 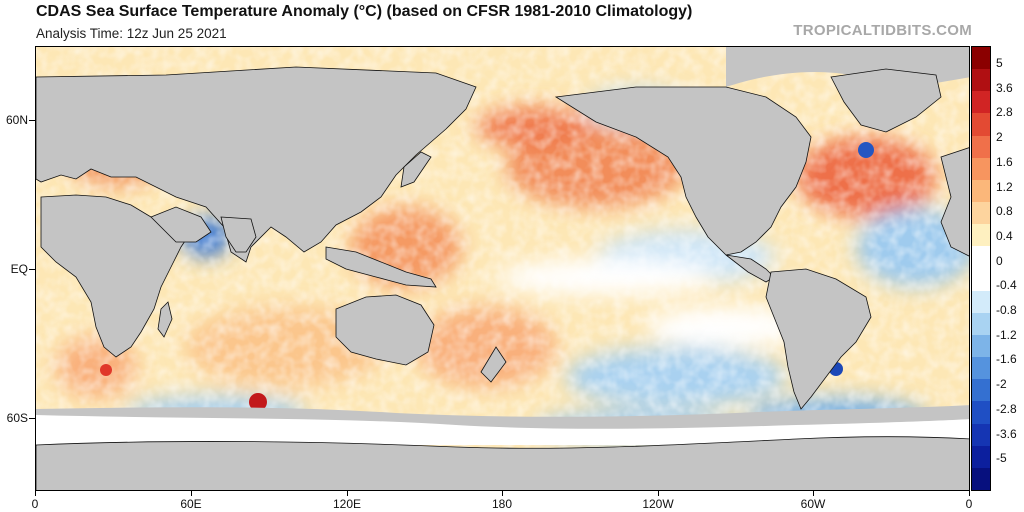 I want to click on madagascar, so click(x=165, y=319).